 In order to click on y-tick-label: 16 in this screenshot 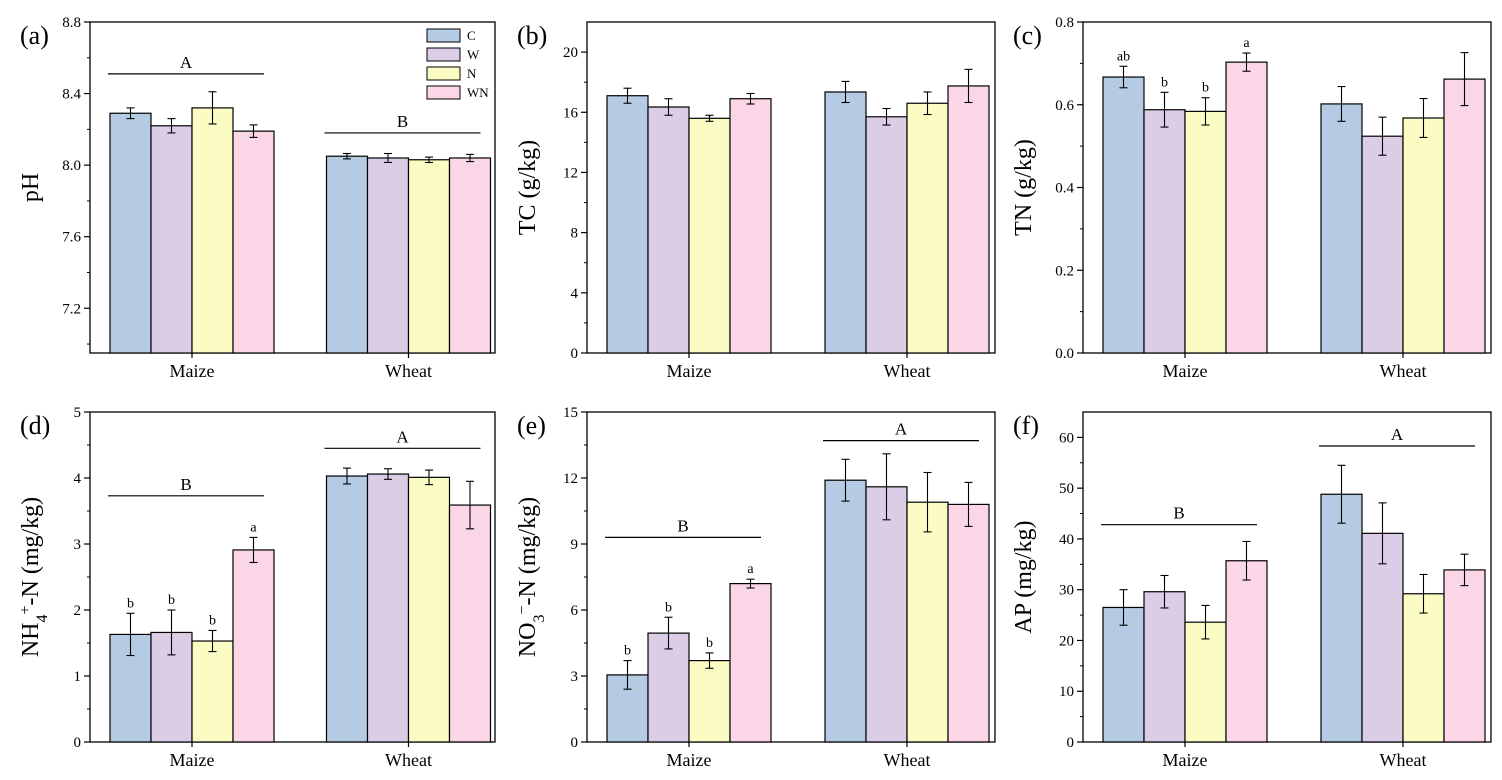, I will do `click(571, 113)`.